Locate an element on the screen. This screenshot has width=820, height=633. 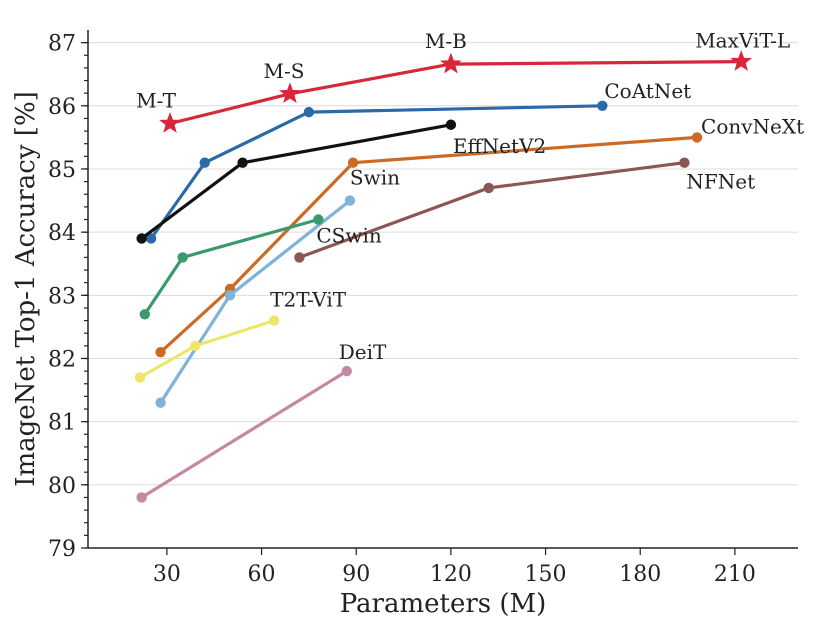
series-label-effnetv2: EffNetV2 is located at coordinates (499, 146).